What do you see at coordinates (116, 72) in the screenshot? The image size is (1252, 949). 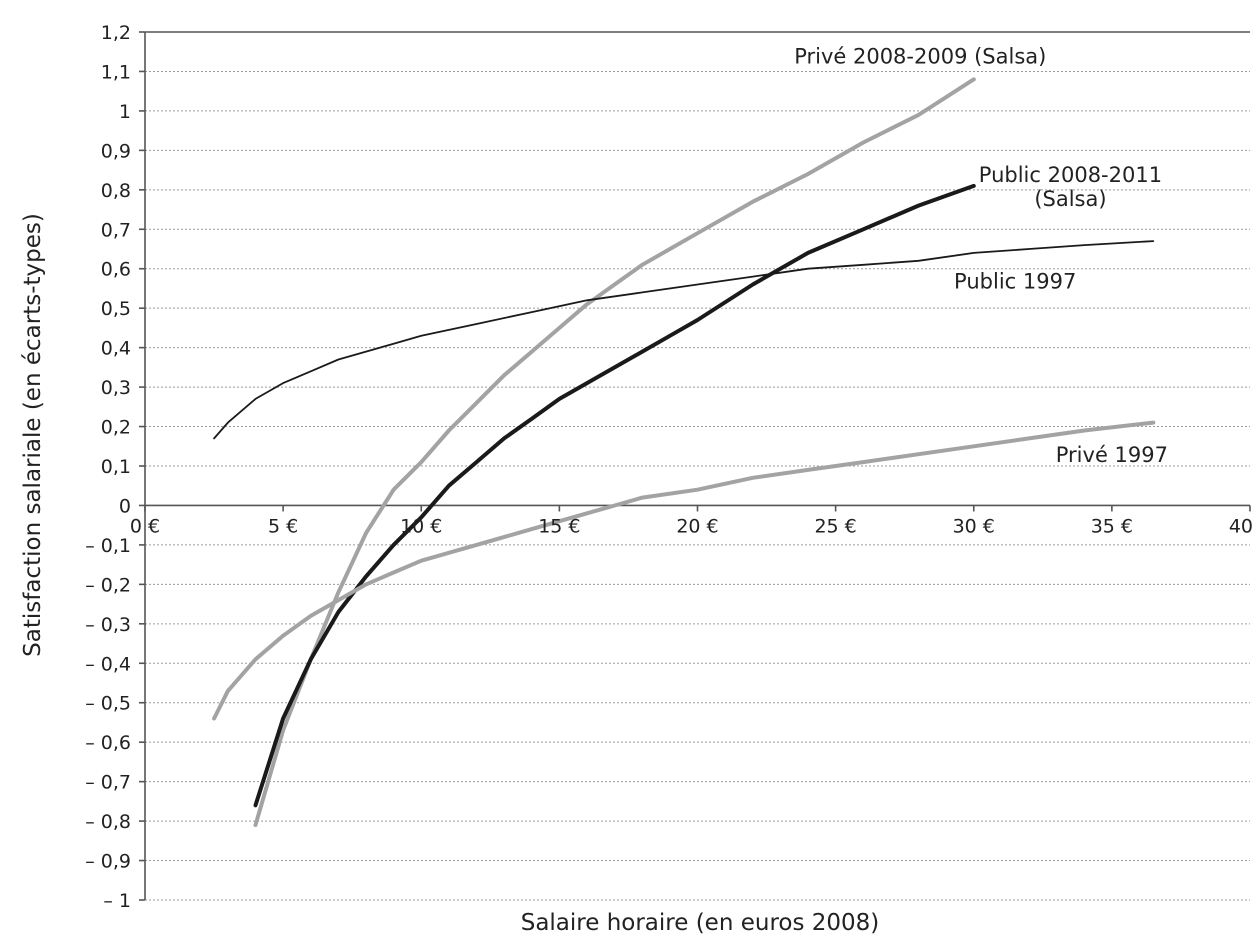 I see `y-tick-label: 1,1` at bounding box center [116, 72].